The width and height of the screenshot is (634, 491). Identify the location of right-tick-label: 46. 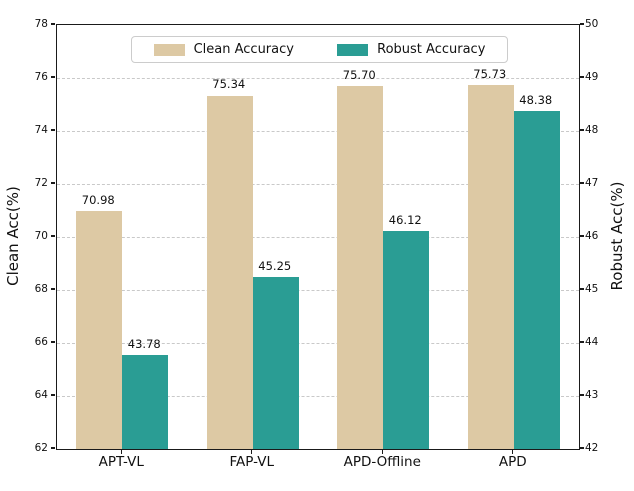
(592, 236).